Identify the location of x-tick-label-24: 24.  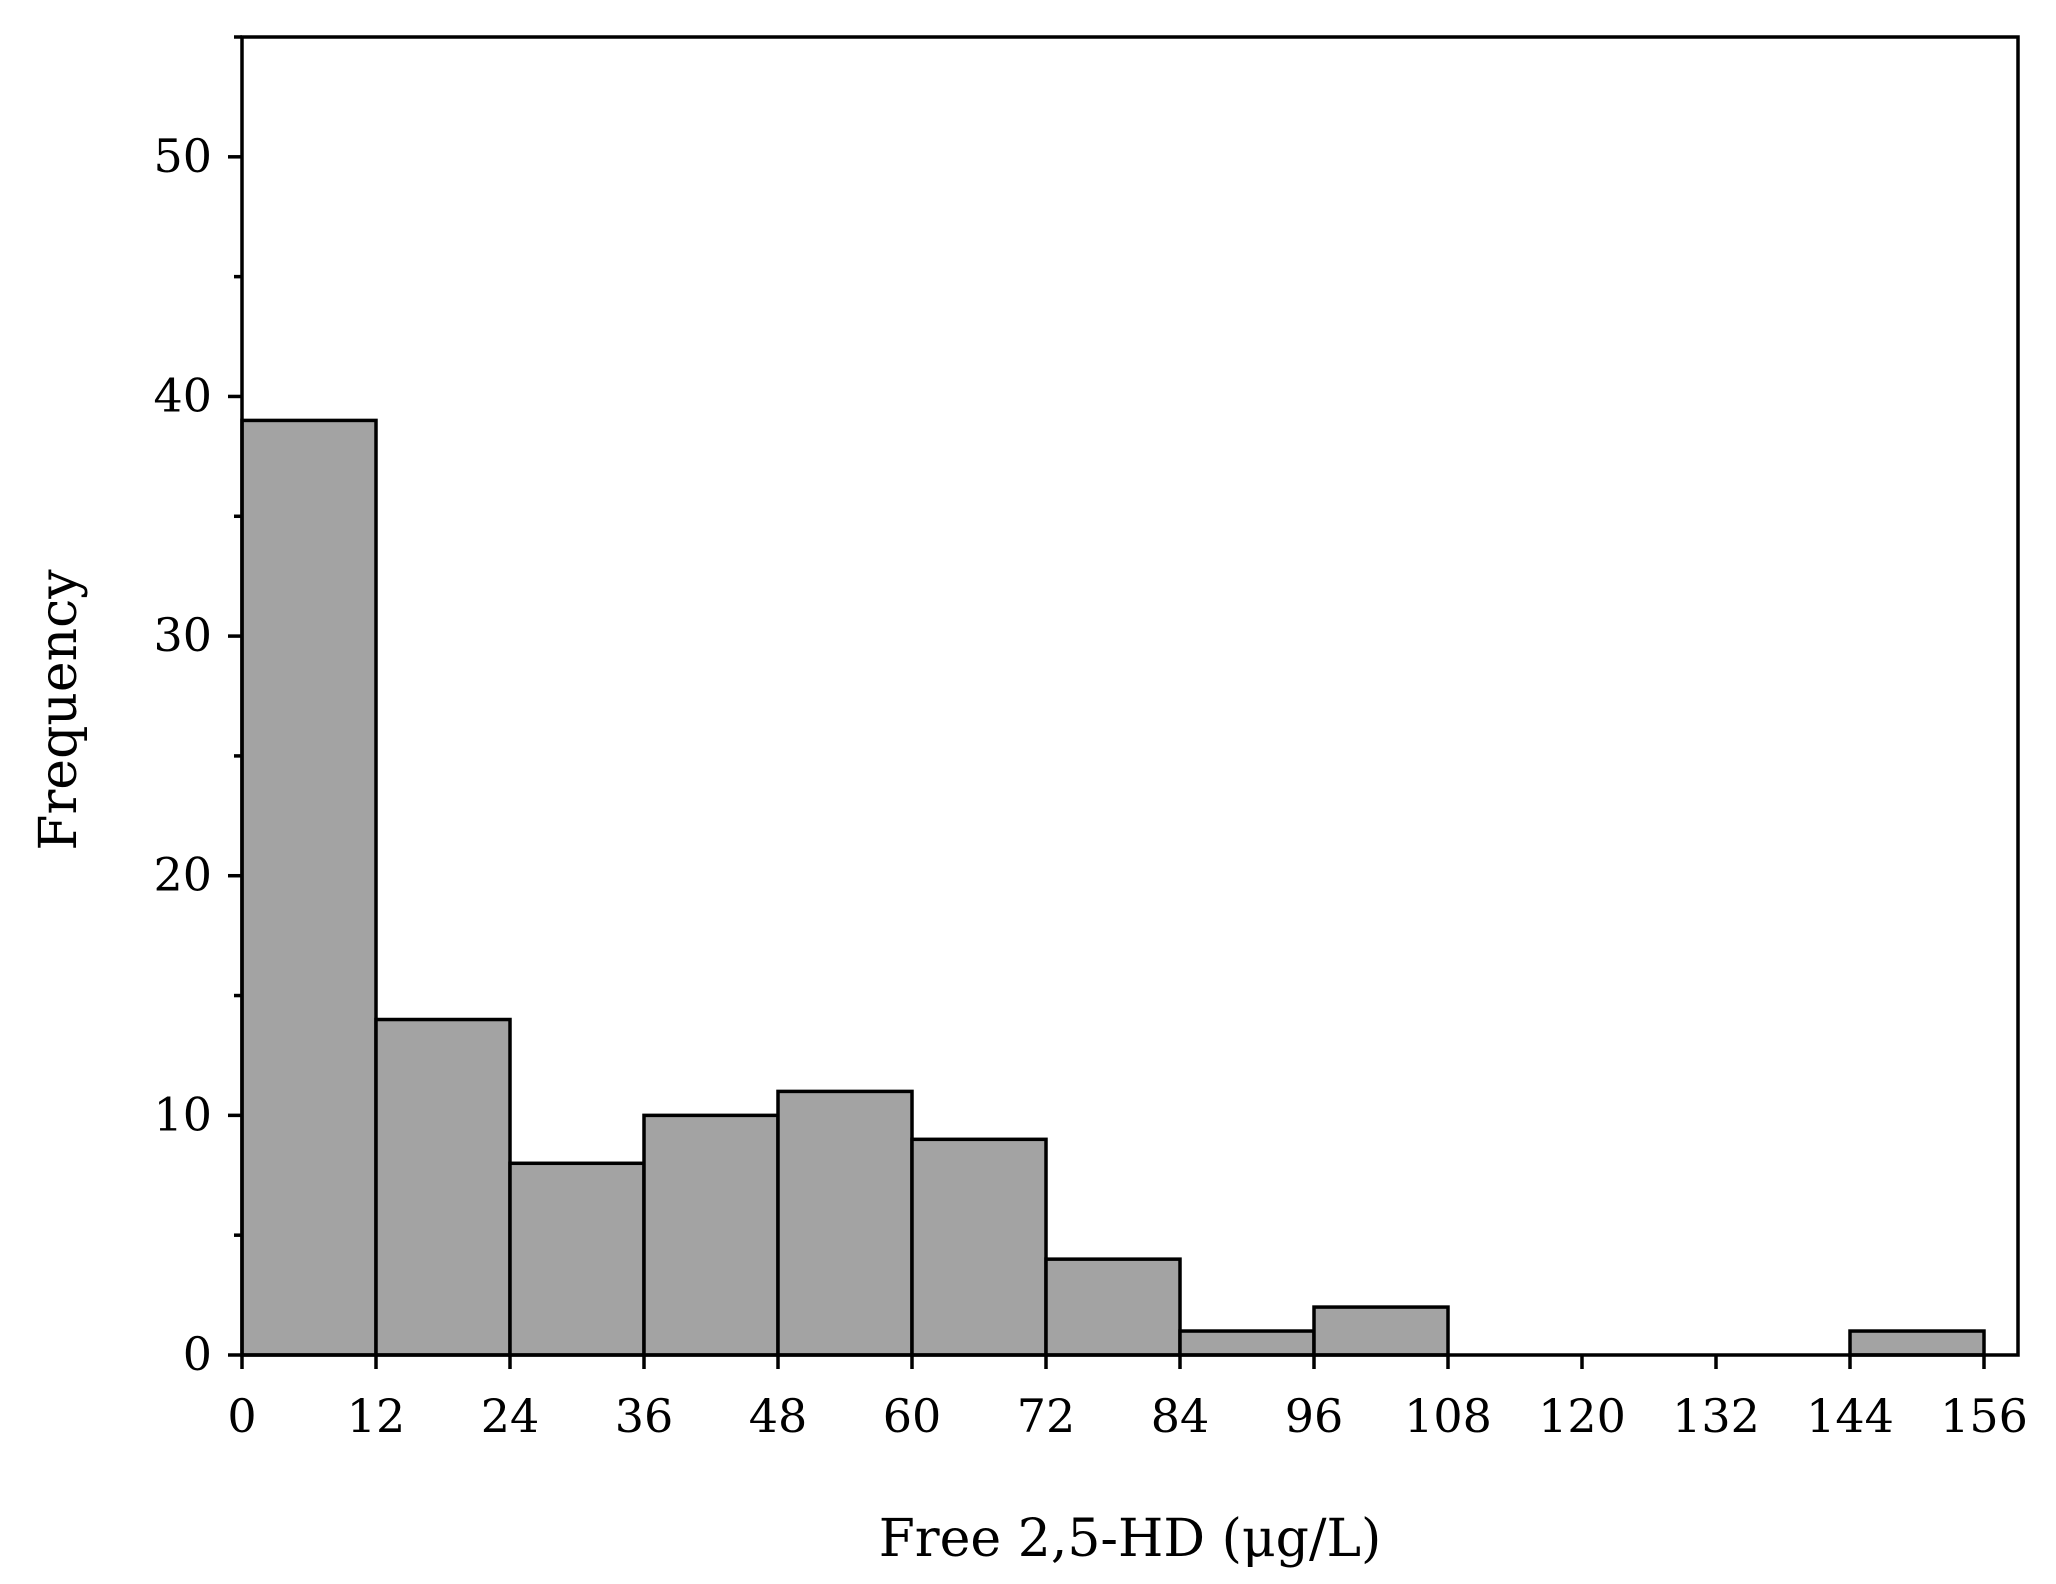
(510, 1416).